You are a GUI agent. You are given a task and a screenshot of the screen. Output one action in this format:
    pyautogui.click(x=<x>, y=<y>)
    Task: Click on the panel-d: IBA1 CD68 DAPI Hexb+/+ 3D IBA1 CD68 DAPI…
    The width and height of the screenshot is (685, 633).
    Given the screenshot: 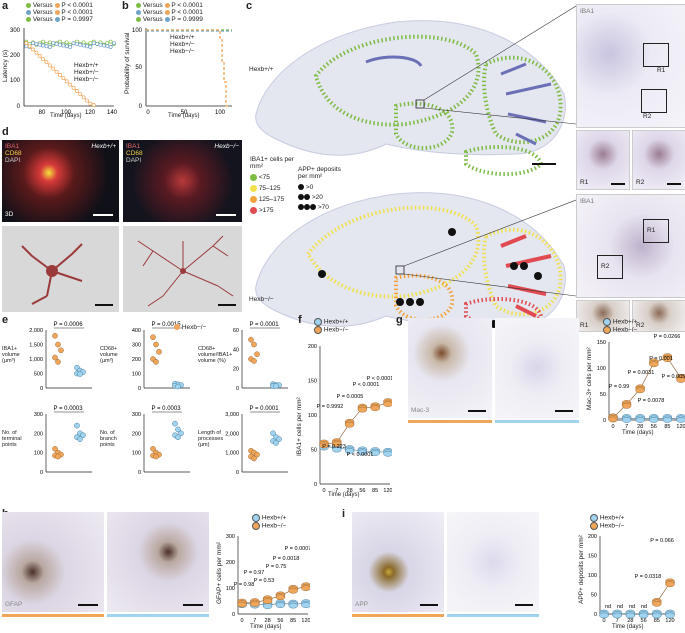 What is the action you would take?
    pyautogui.click(x=122, y=226)
    